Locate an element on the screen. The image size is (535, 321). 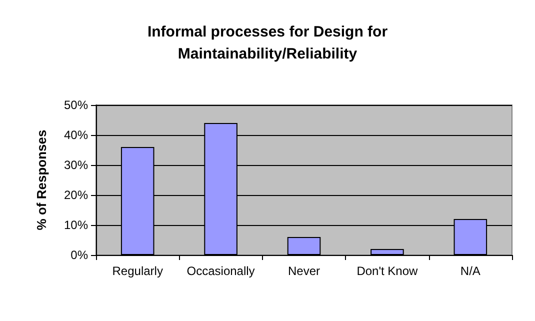
x-tick-label: Never is located at coordinates (304, 271).